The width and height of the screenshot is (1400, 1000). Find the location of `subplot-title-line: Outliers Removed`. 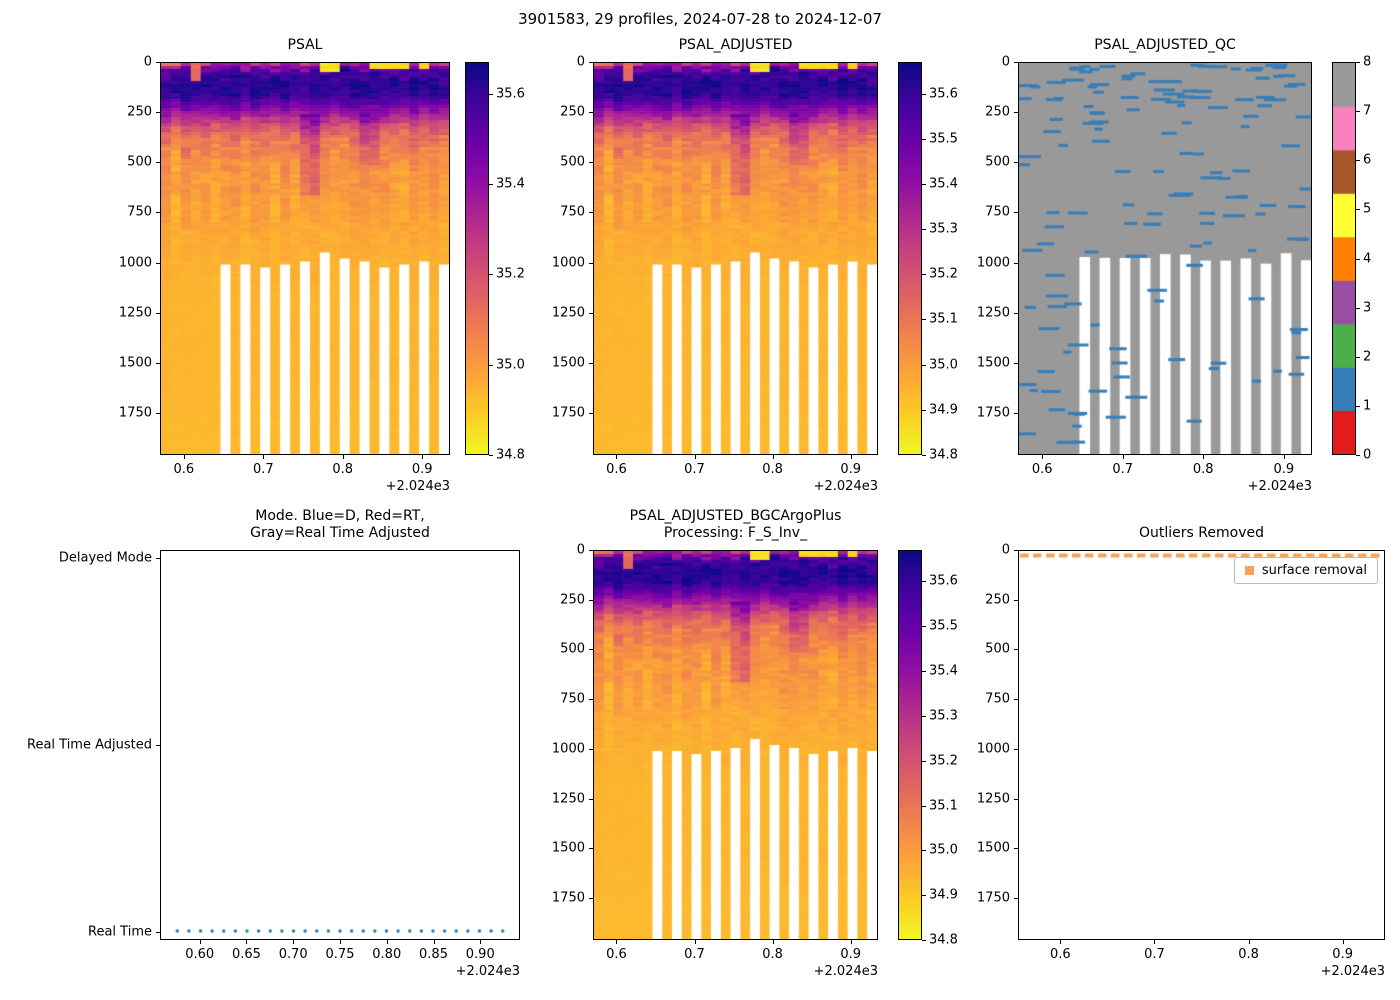

subplot-title-line: Outliers Removed is located at coordinates (1201, 533).